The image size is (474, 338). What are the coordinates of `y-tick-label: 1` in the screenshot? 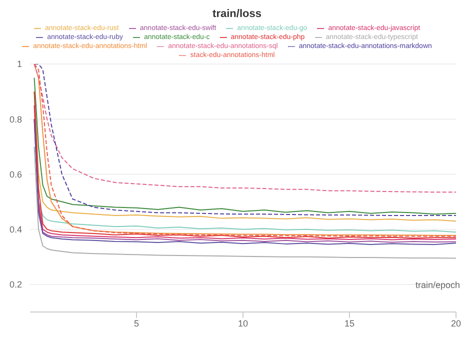 It's located at (19, 64).